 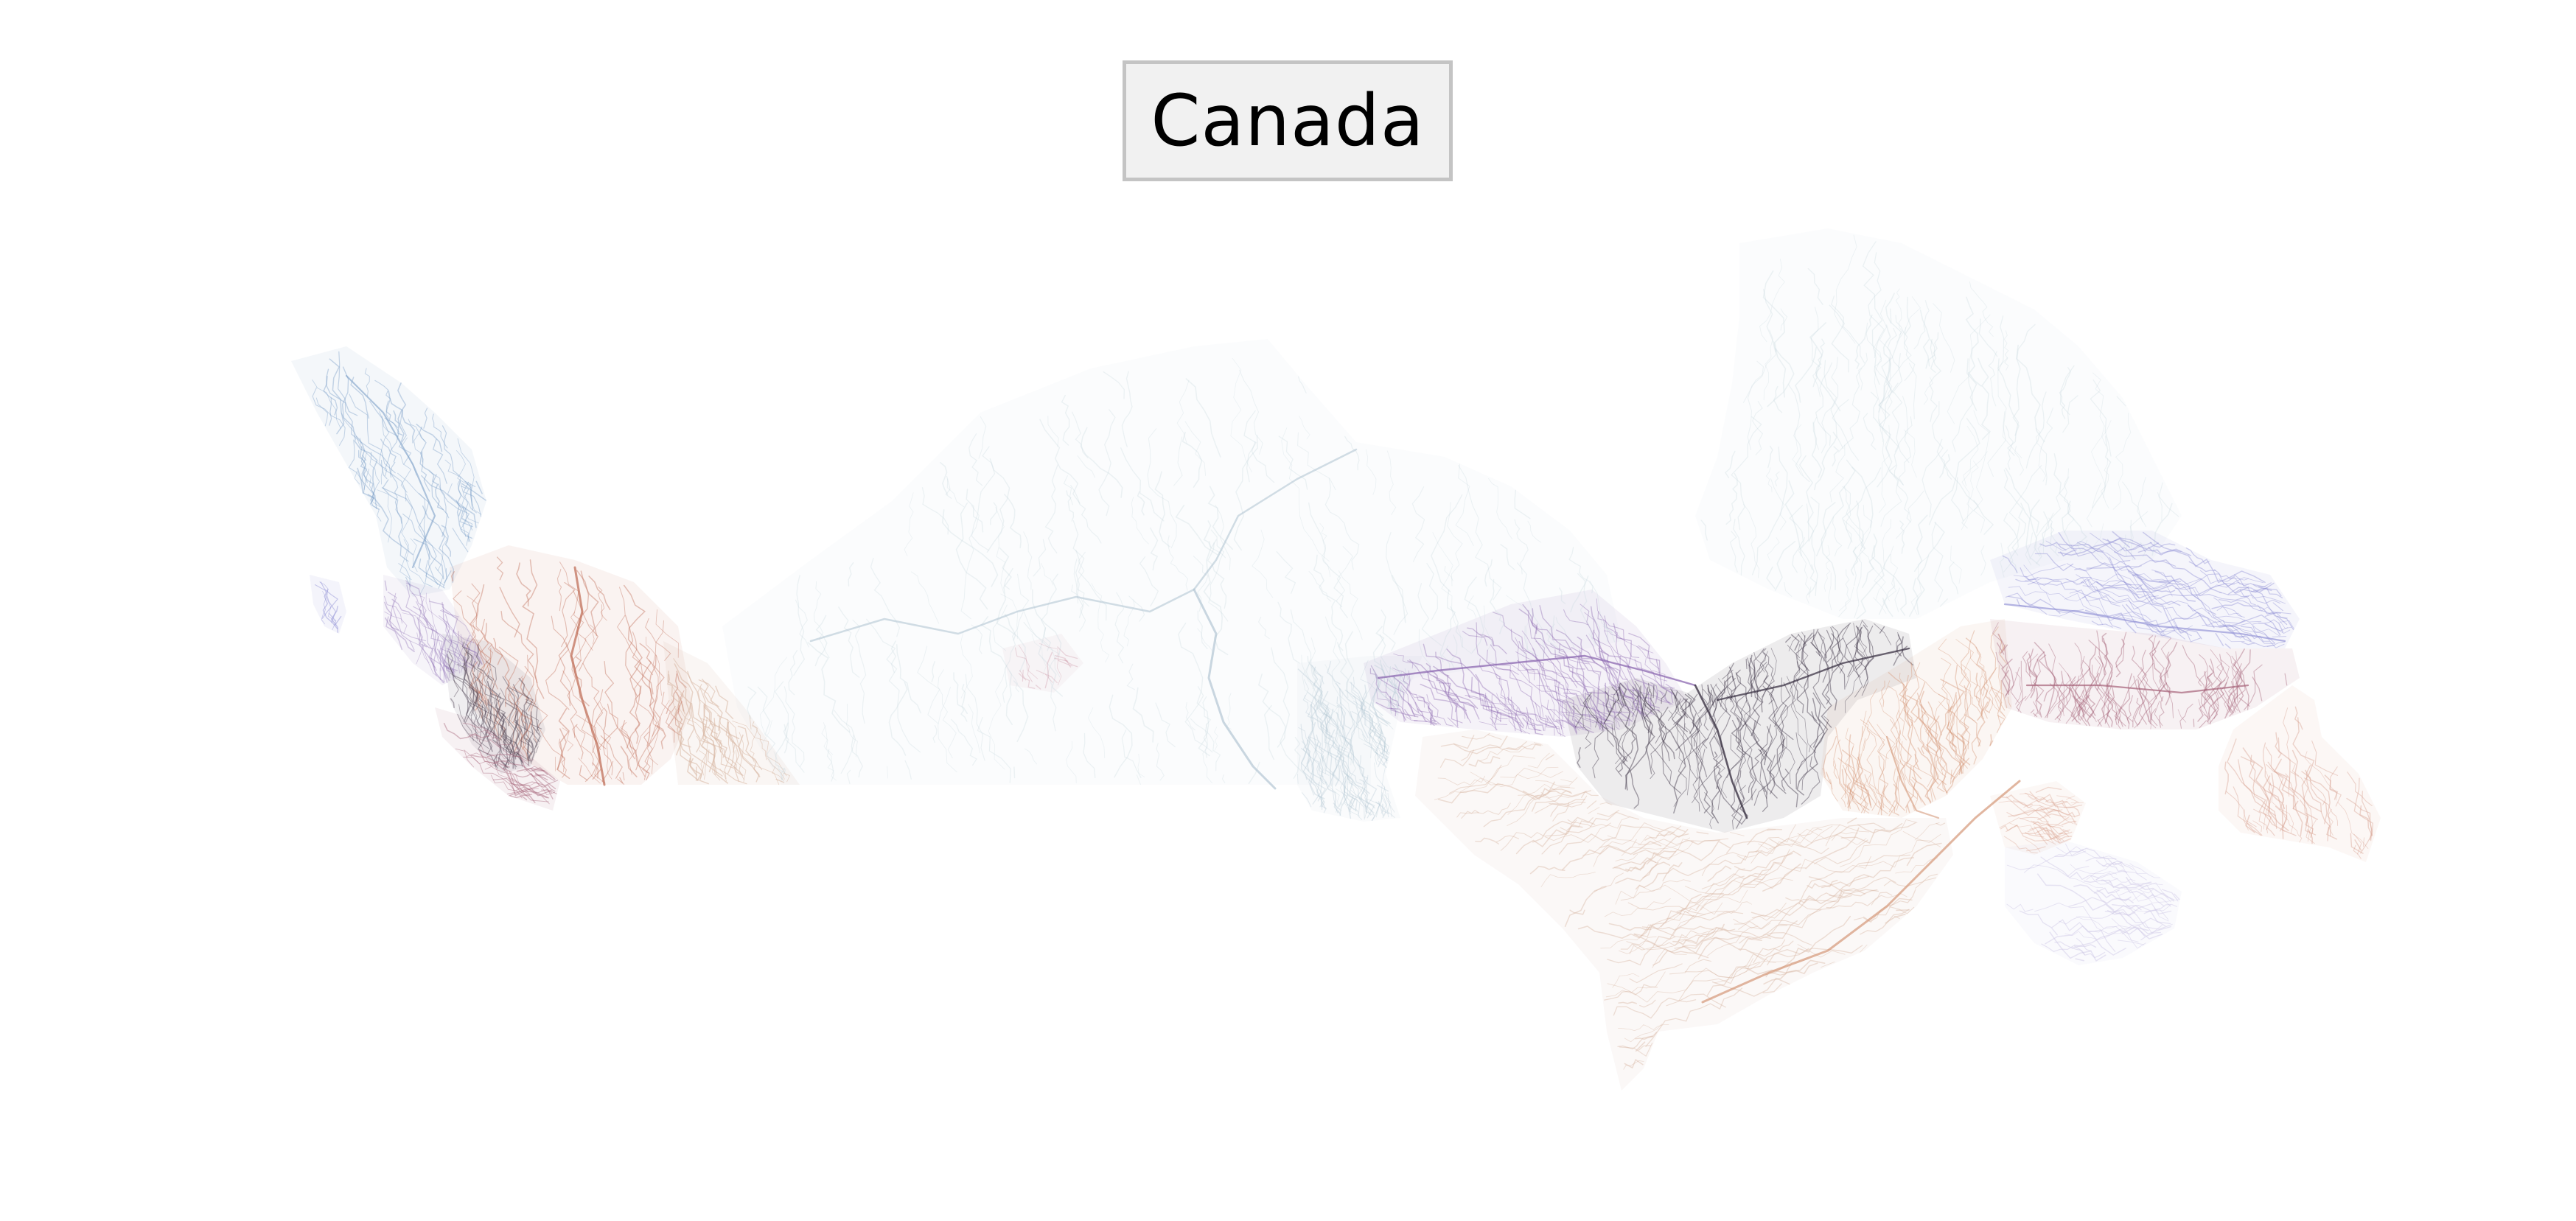 What do you see at coordinates (1721, 752) in the screenshot?
I see `river-moose-trunk` at bounding box center [1721, 752].